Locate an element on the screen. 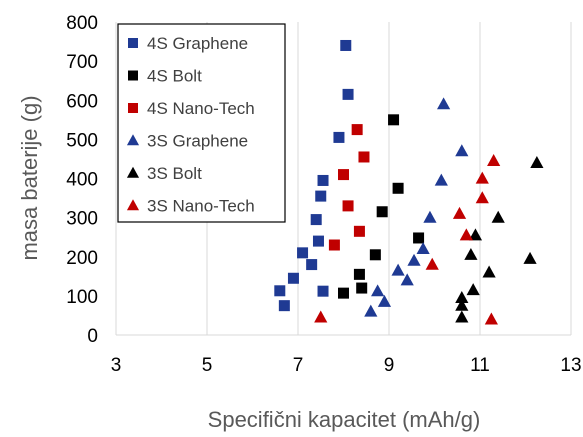 This screenshot has height=437, width=583. legend-item-0: 4S Graphene is located at coordinates (188, 43).